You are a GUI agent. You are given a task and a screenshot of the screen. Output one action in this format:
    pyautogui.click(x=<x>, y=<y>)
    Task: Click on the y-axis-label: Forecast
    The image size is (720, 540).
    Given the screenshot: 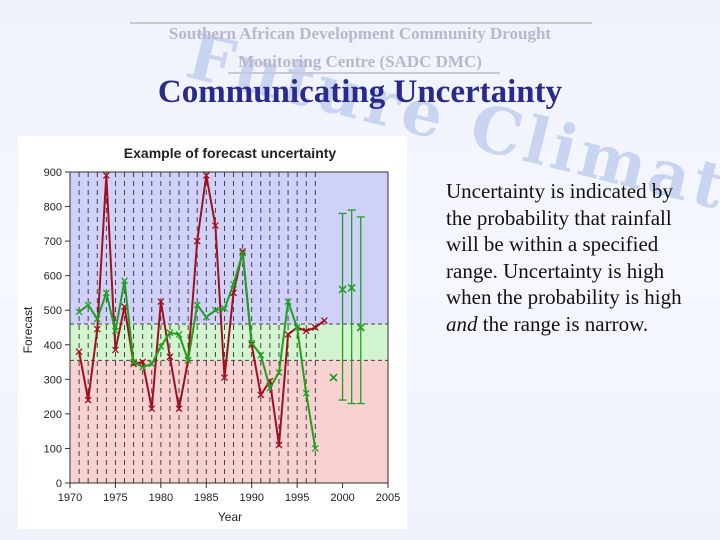 What is the action you would take?
    pyautogui.click(x=28, y=329)
    